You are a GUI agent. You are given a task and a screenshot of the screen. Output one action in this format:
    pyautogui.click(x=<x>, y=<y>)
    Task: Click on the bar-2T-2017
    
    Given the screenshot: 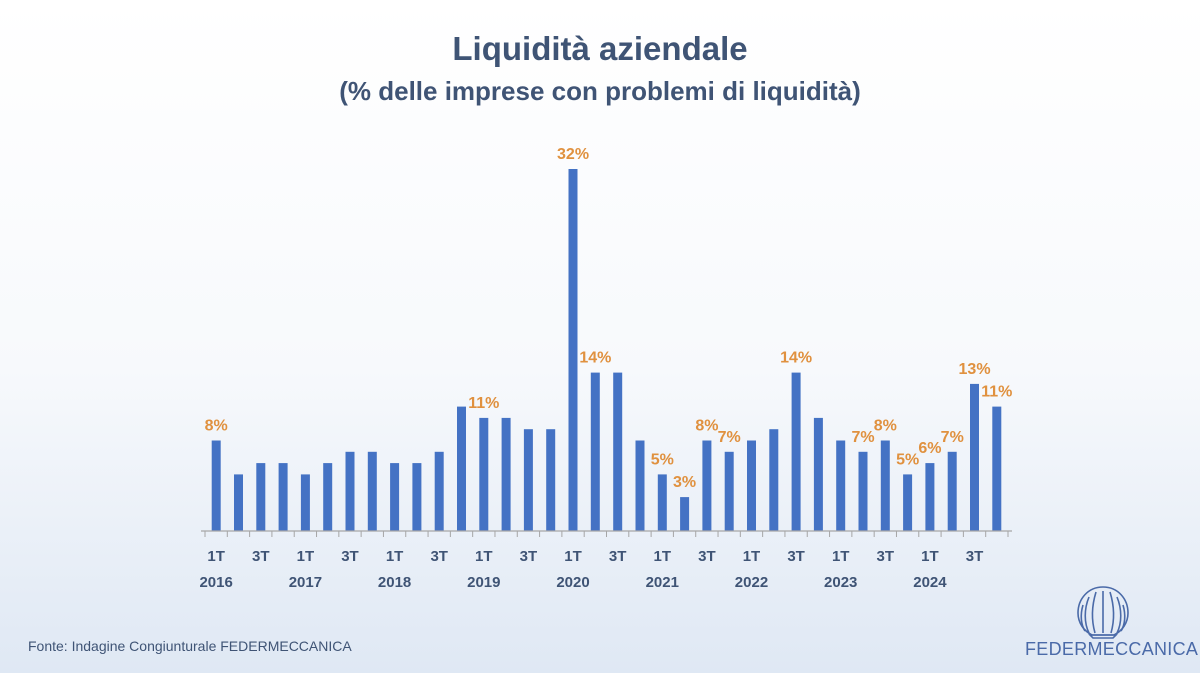 What is the action you would take?
    pyautogui.click(x=328, y=497)
    